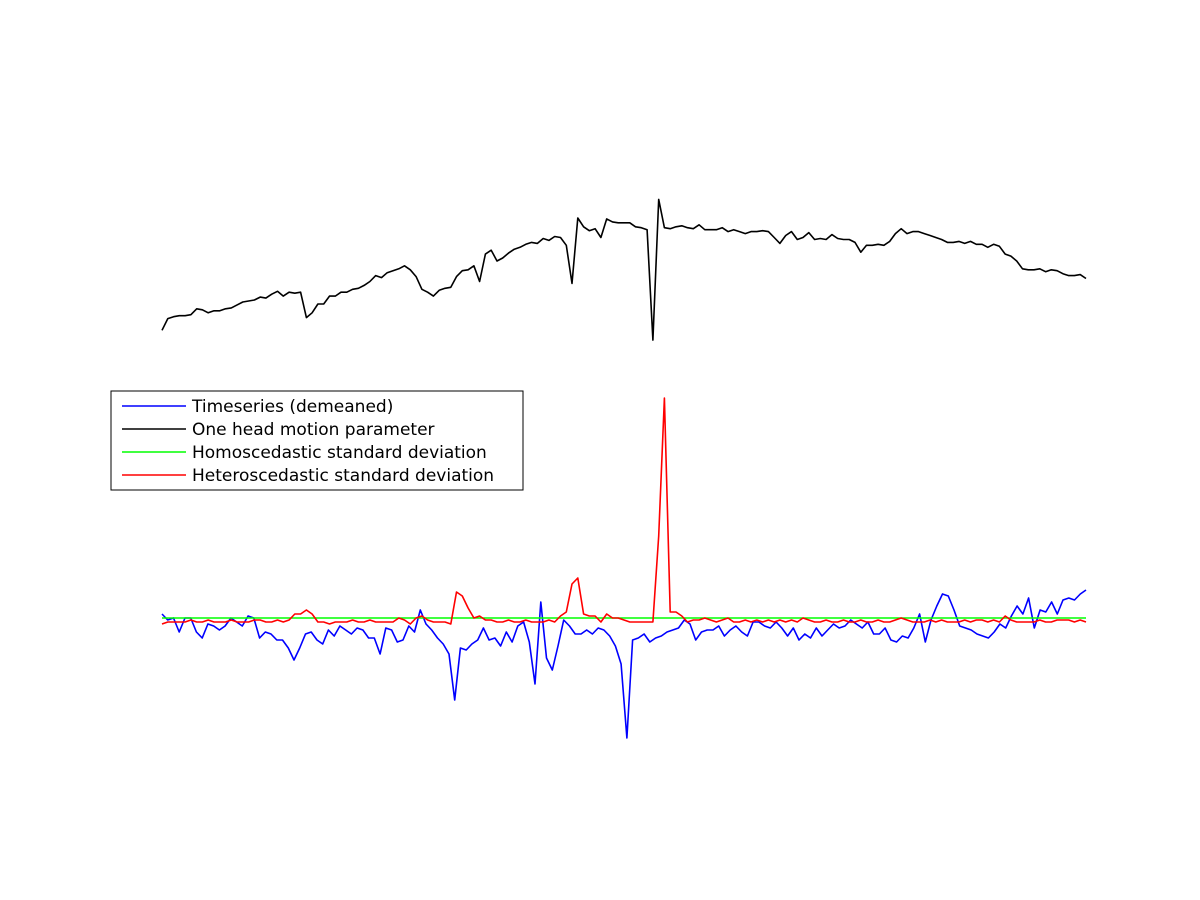 The image size is (1200, 900). I want to click on top-plot-area, so click(624, 269).